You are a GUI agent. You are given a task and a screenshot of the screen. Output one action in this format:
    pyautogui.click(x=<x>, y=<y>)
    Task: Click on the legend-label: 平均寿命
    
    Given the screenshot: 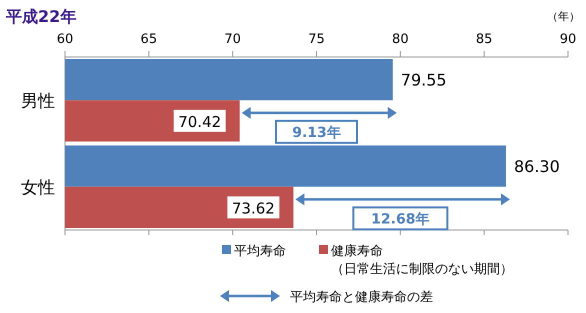 What is the action you would take?
    pyautogui.click(x=260, y=251)
    